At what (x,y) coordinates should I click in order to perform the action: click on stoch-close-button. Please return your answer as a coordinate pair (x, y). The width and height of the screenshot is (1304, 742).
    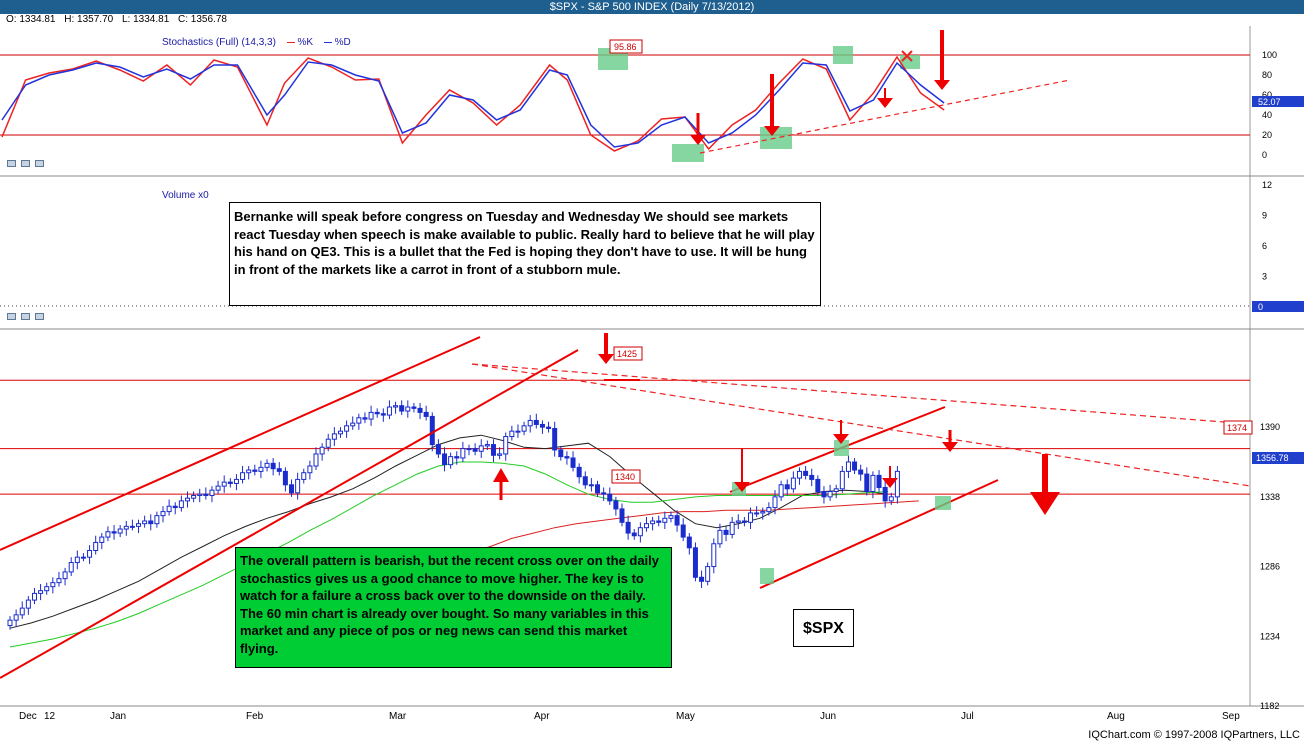
    Looking at the image, I should click on (39, 163).